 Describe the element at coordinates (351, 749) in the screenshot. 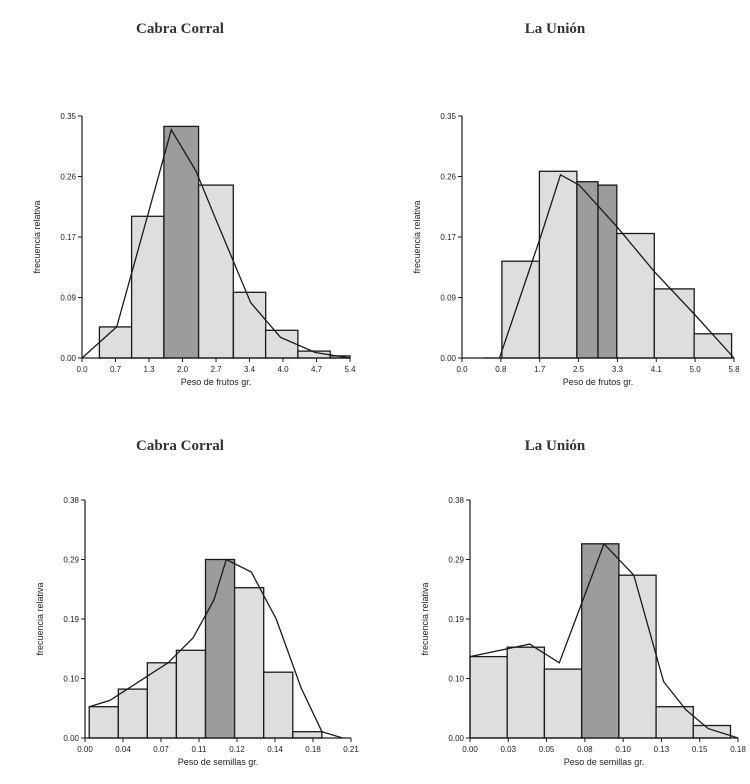

I see `x-tick-label: 0.21` at that location.